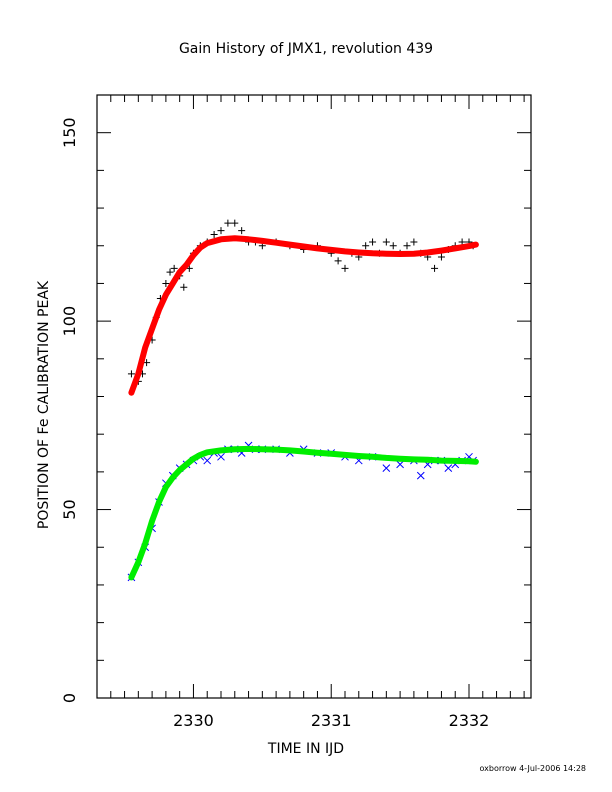 The image size is (612, 792). What do you see at coordinates (532, 768) in the screenshot?
I see `footer-stamp: oxborrow 4-Jul-2006 14:28` at bounding box center [532, 768].